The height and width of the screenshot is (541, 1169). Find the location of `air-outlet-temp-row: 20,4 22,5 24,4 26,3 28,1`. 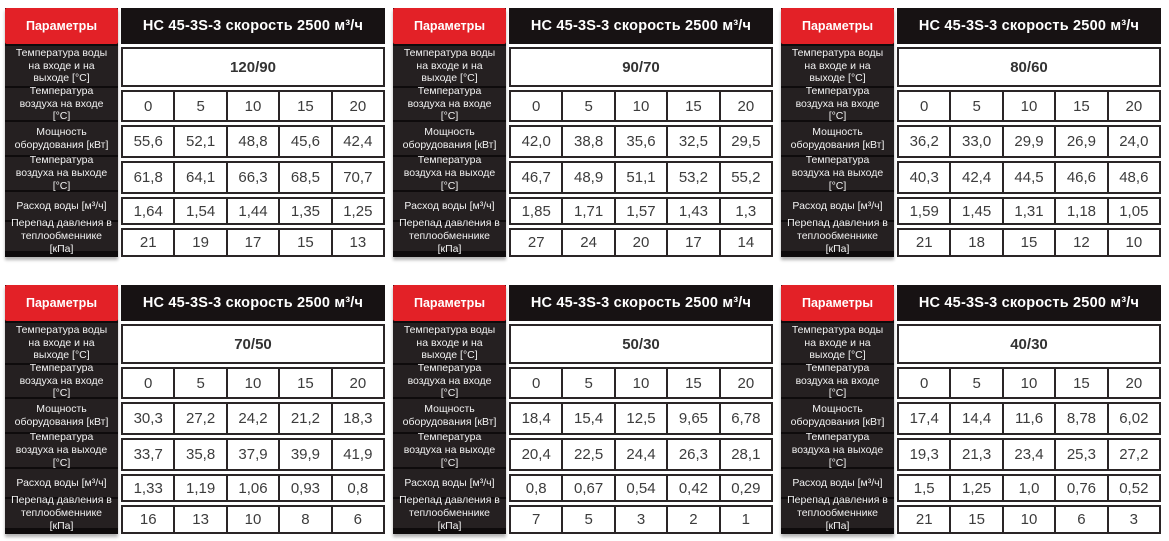

air-outlet-temp-row: 20,4 22,5 24,4 26,3 28,1 is located at coordinates (641, 454).